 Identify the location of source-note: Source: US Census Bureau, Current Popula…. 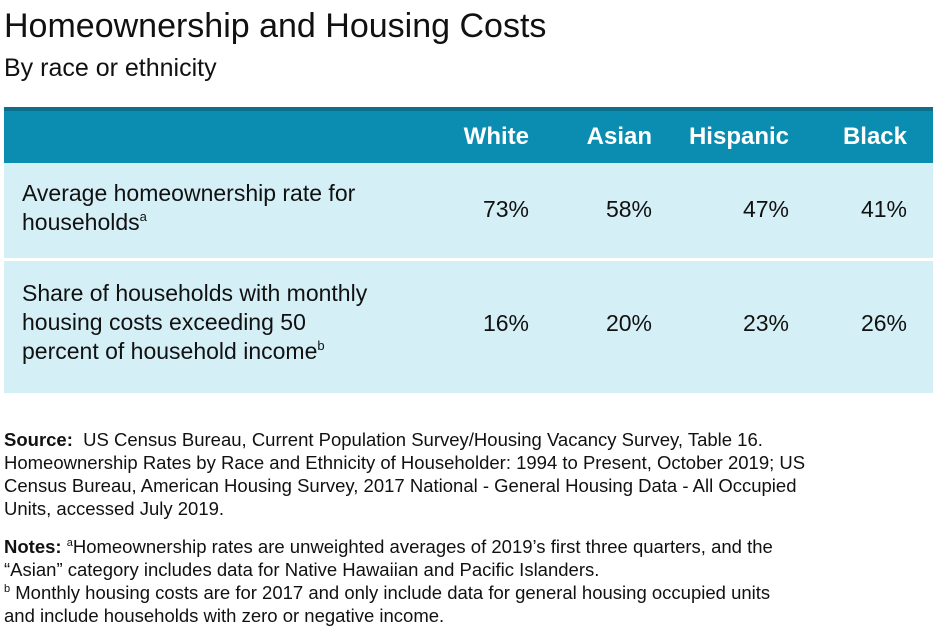
(464, 474).